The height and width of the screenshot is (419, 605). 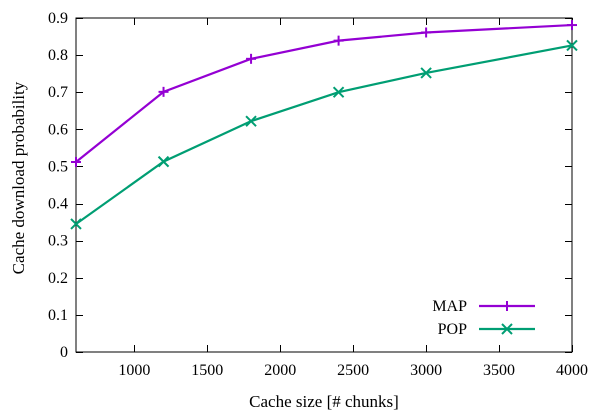 What do you see at coordinates (64, 352) in the screenshot?
I see `y-tick-label: 0` at bounding box center [64, 352].